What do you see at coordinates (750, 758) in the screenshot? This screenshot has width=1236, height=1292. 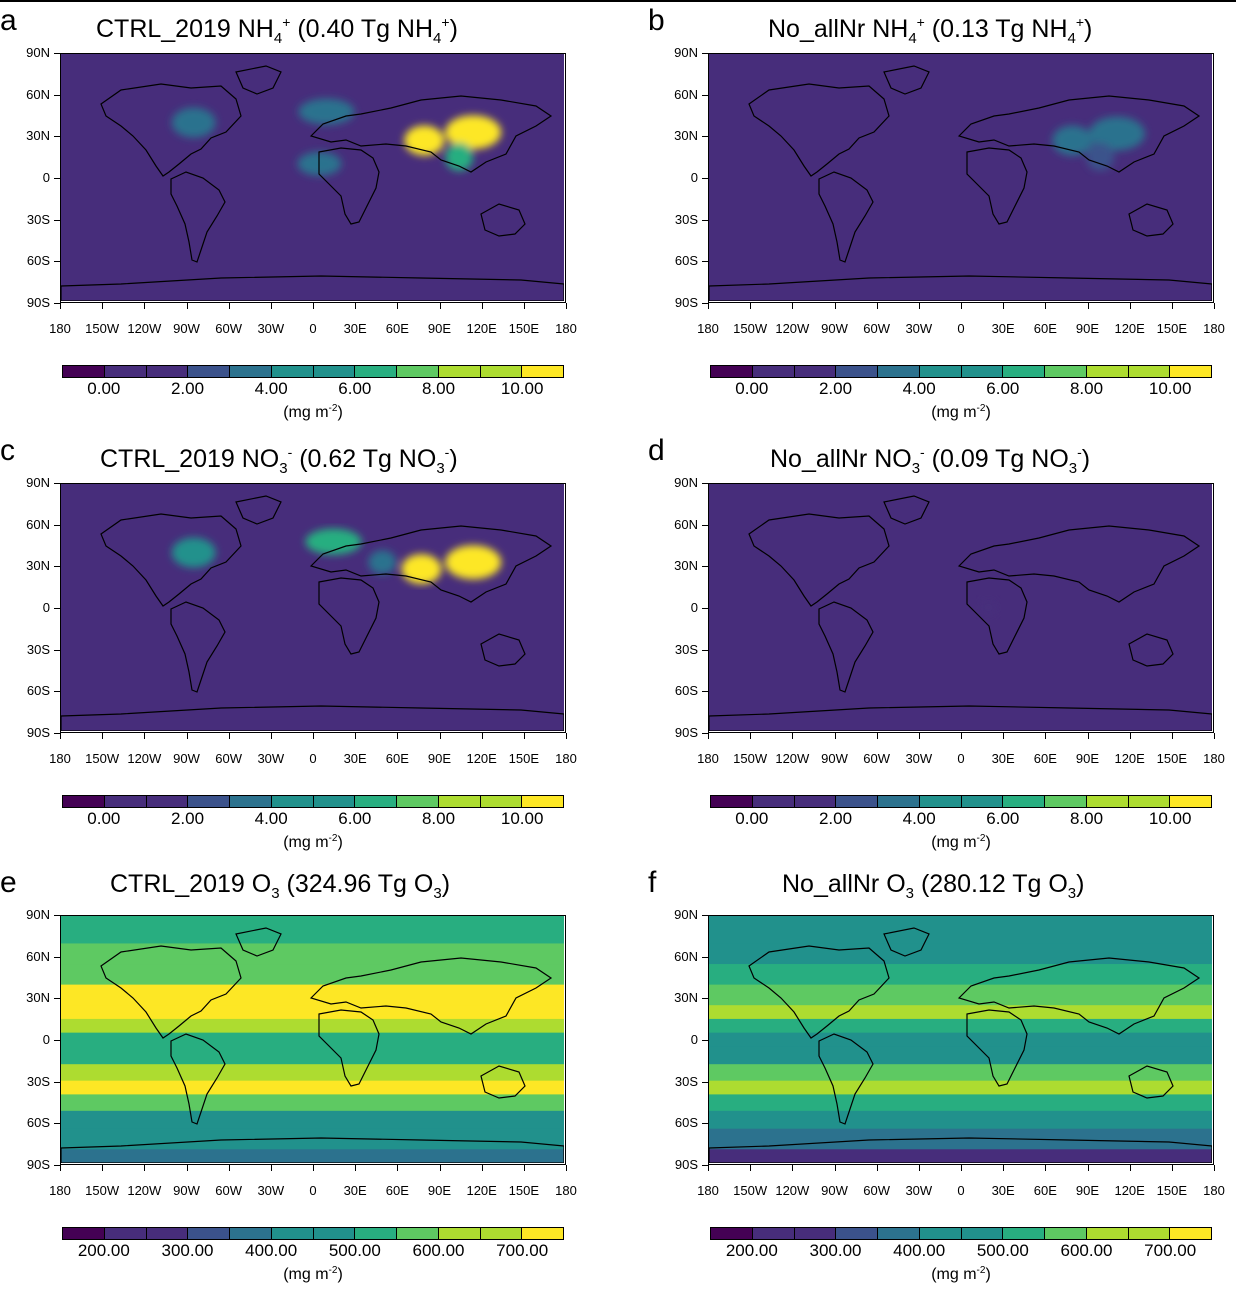 I see `x-tick-label: 150W` at bounding box center [750, 758].